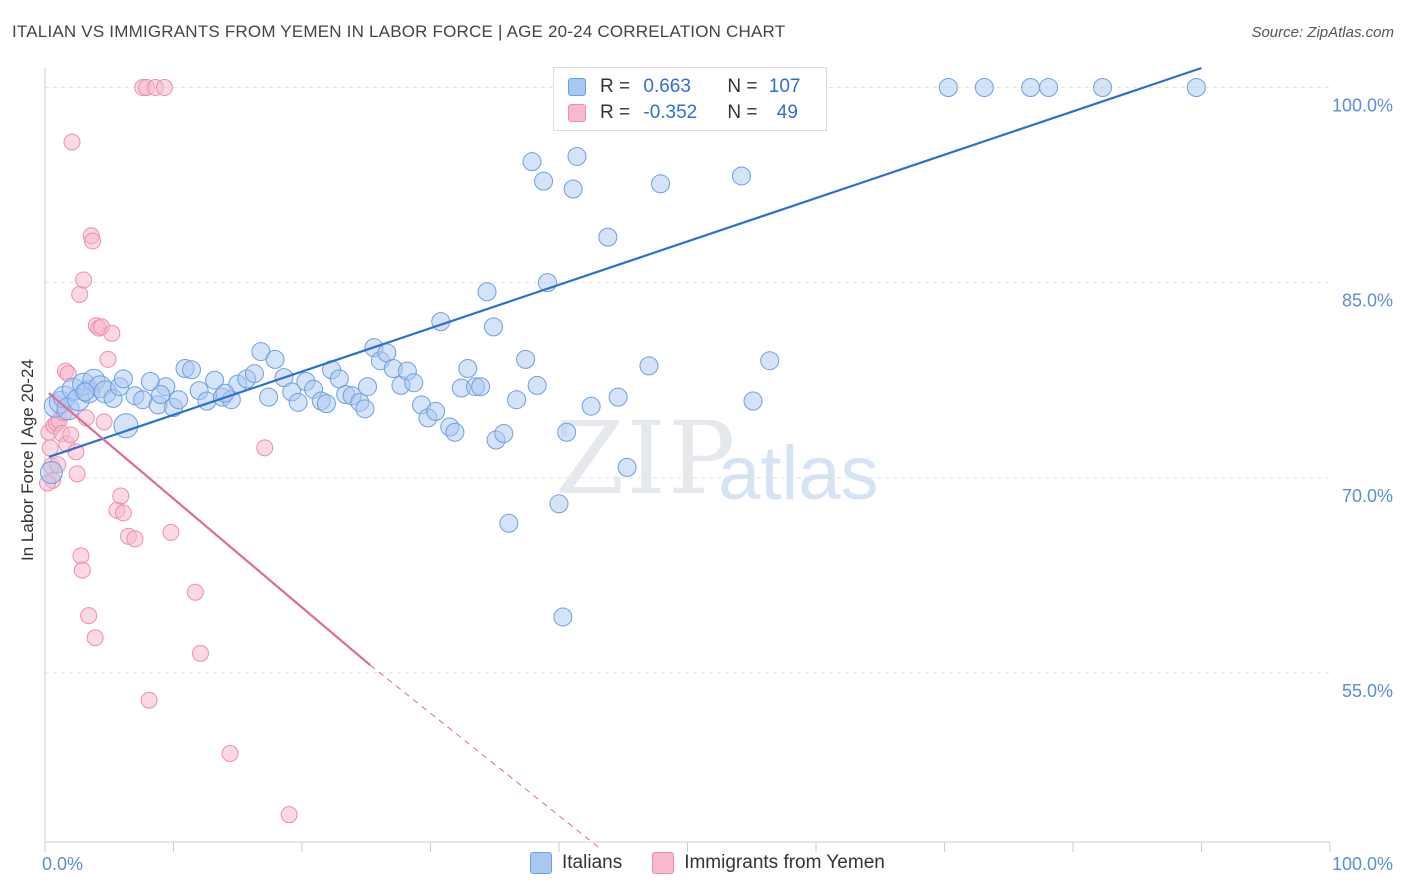  What do you see at coordinates (1367, 301) in the screenshot?
I see `y-tick-label: 85.0%` at bounding box center [1367, 301].